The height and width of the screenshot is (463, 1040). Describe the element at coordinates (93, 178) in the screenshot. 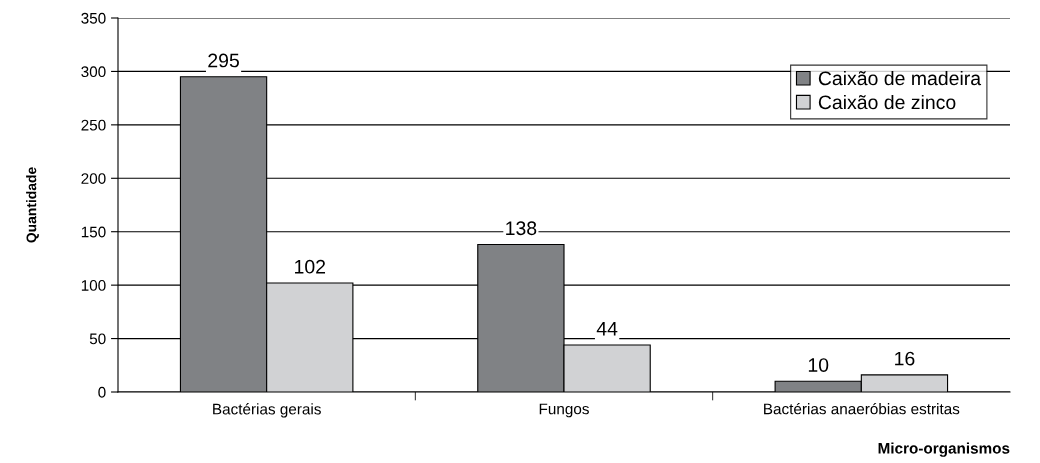

I see `y-tick-label: 200` at that location.